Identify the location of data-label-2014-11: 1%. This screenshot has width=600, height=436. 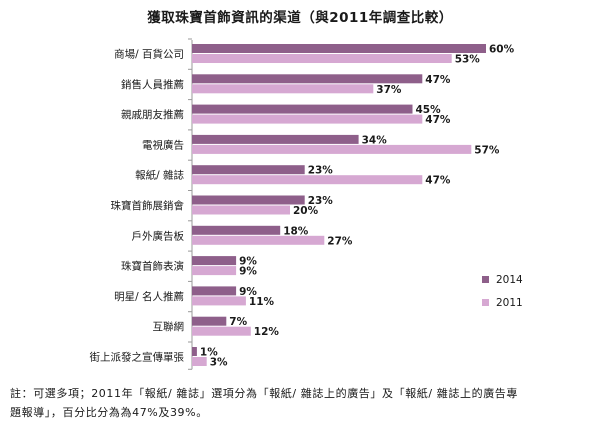
(209, 353).